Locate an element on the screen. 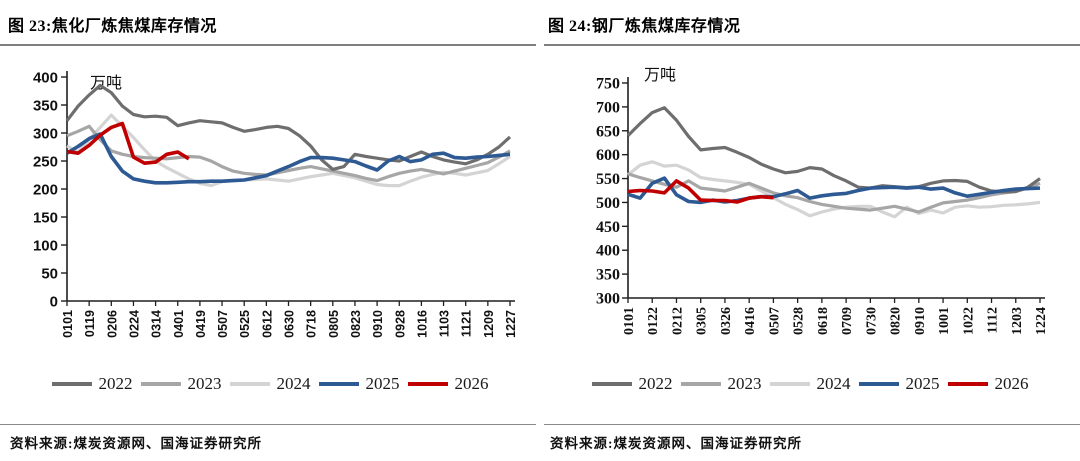 The image size is (1080, 461). figure-24-title: 图 24:钢厂炼焦煤库存情况 is located at coordinates (644, 26).